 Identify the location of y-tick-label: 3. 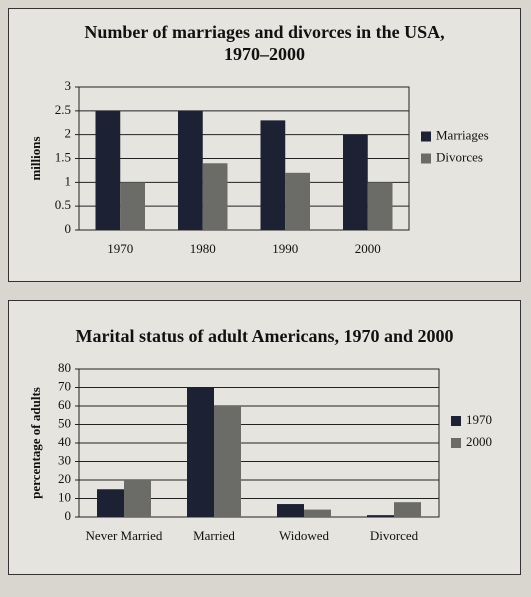
(68, 85).